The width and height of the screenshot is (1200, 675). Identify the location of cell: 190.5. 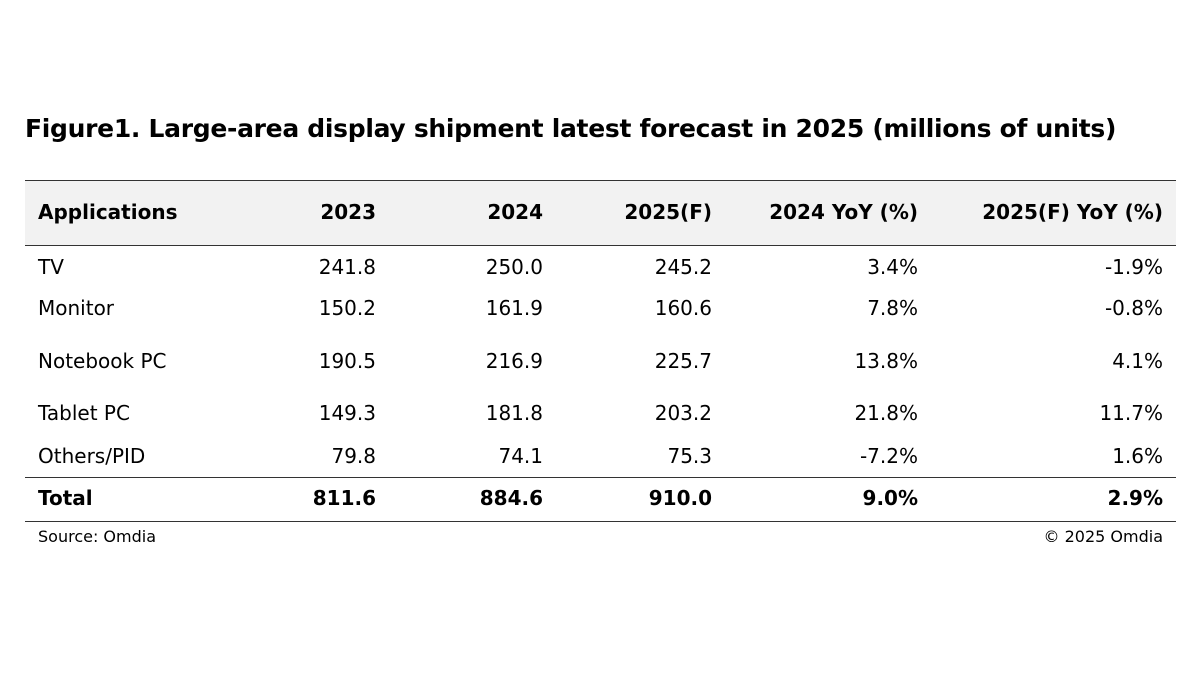
(347, 361).